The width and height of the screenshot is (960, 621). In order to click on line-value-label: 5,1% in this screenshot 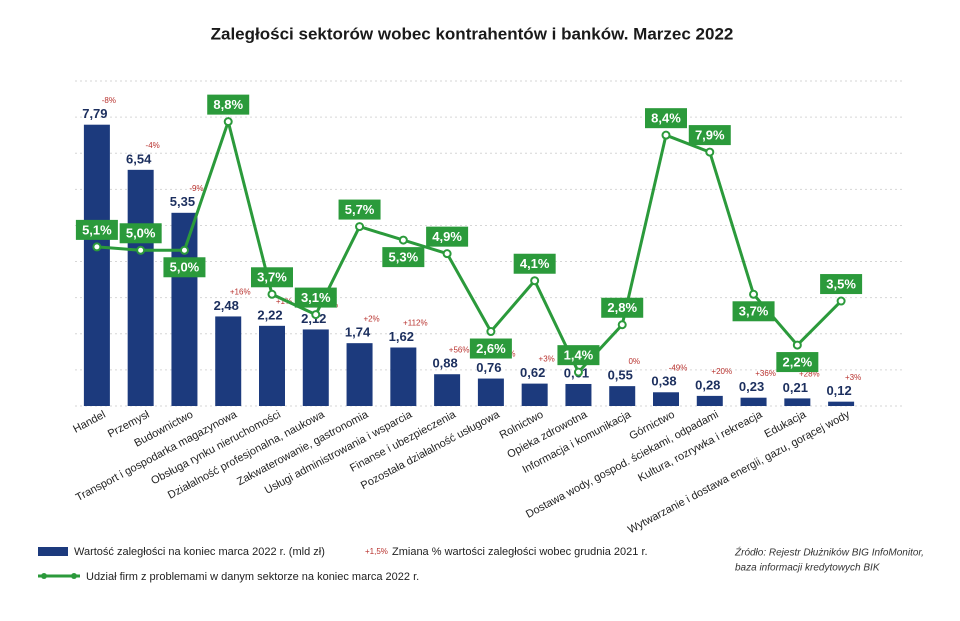, I will do `click(97, 229)`.